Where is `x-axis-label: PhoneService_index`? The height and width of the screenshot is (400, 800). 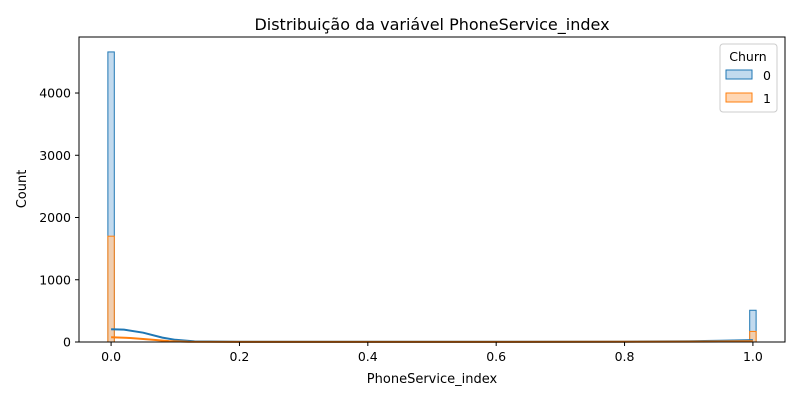
x-axis-label: PhoneService_index is located at coordinates (432, 379).